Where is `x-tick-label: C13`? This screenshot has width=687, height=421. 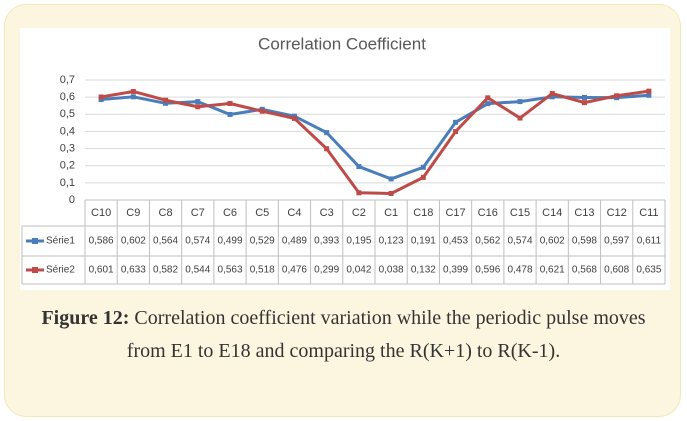 x-tick-label: C13 is located at coordinates (584, 213).